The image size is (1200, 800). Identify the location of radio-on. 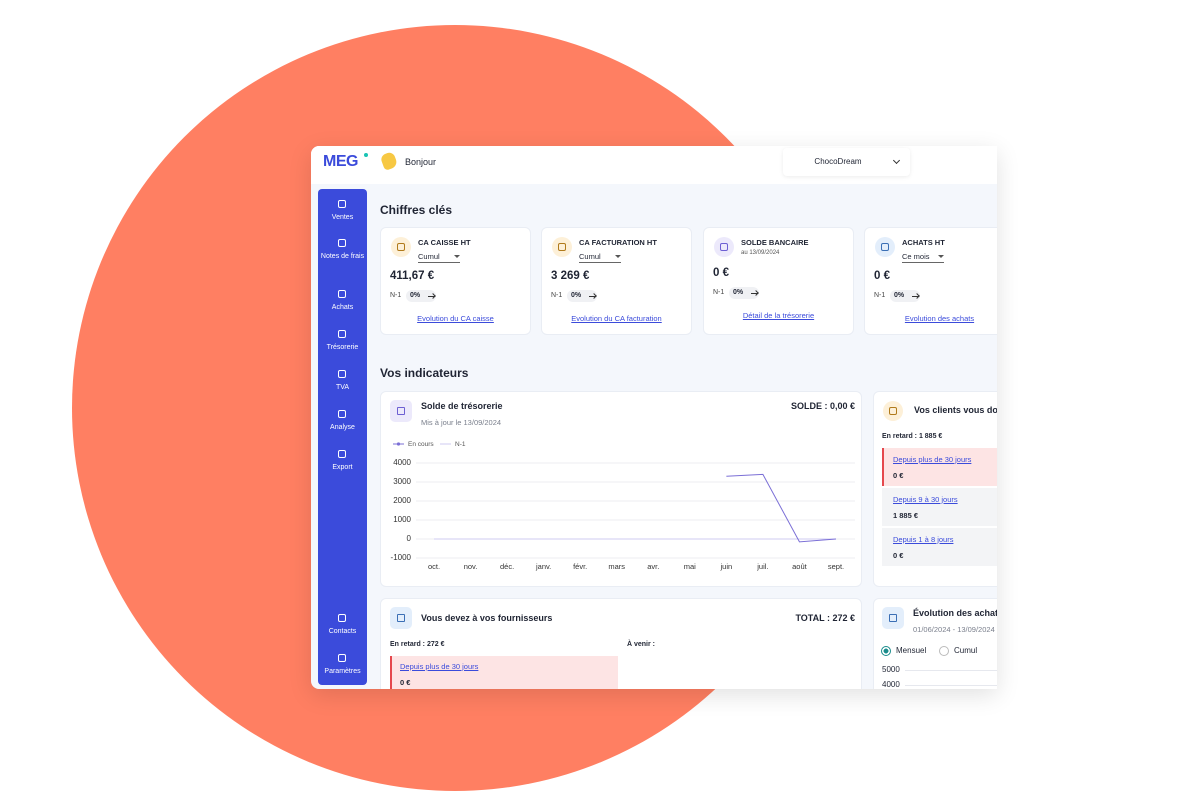
(886, 651).